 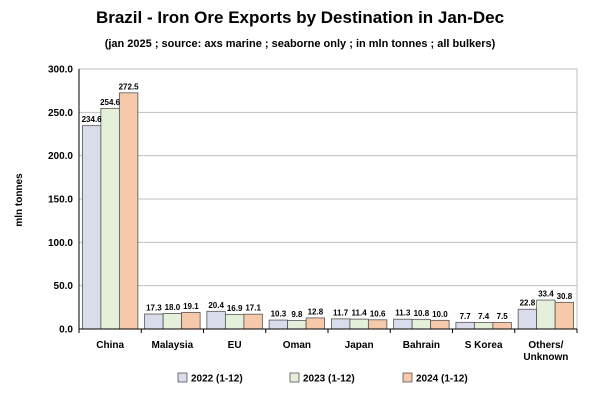 I want to click on y-tick-label: 50.0, so click(x=64, y=286).